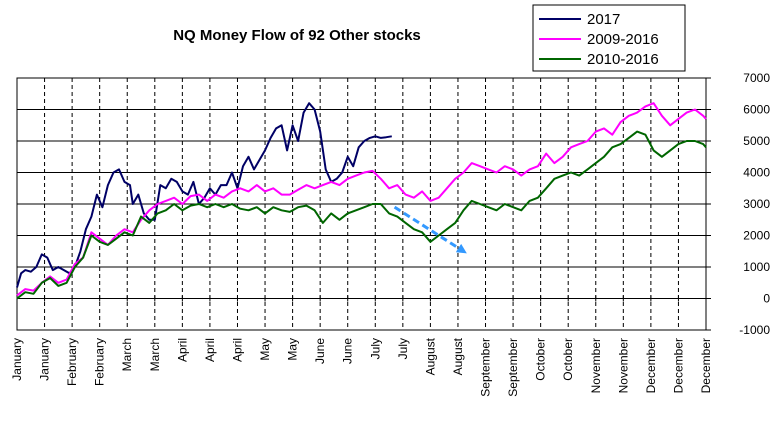 This screenshot has height=427, width=775. I want to click on y-tick-label: 0, so click(766, 299).